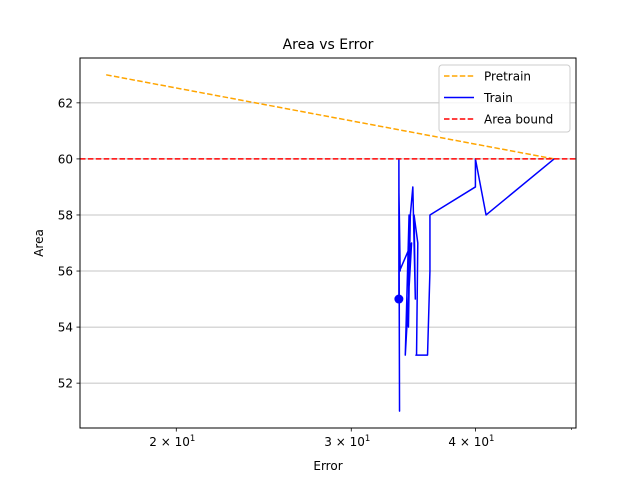 This screenshot has height=480, width=640. I want to click on series-train-line, so click(476, 285).